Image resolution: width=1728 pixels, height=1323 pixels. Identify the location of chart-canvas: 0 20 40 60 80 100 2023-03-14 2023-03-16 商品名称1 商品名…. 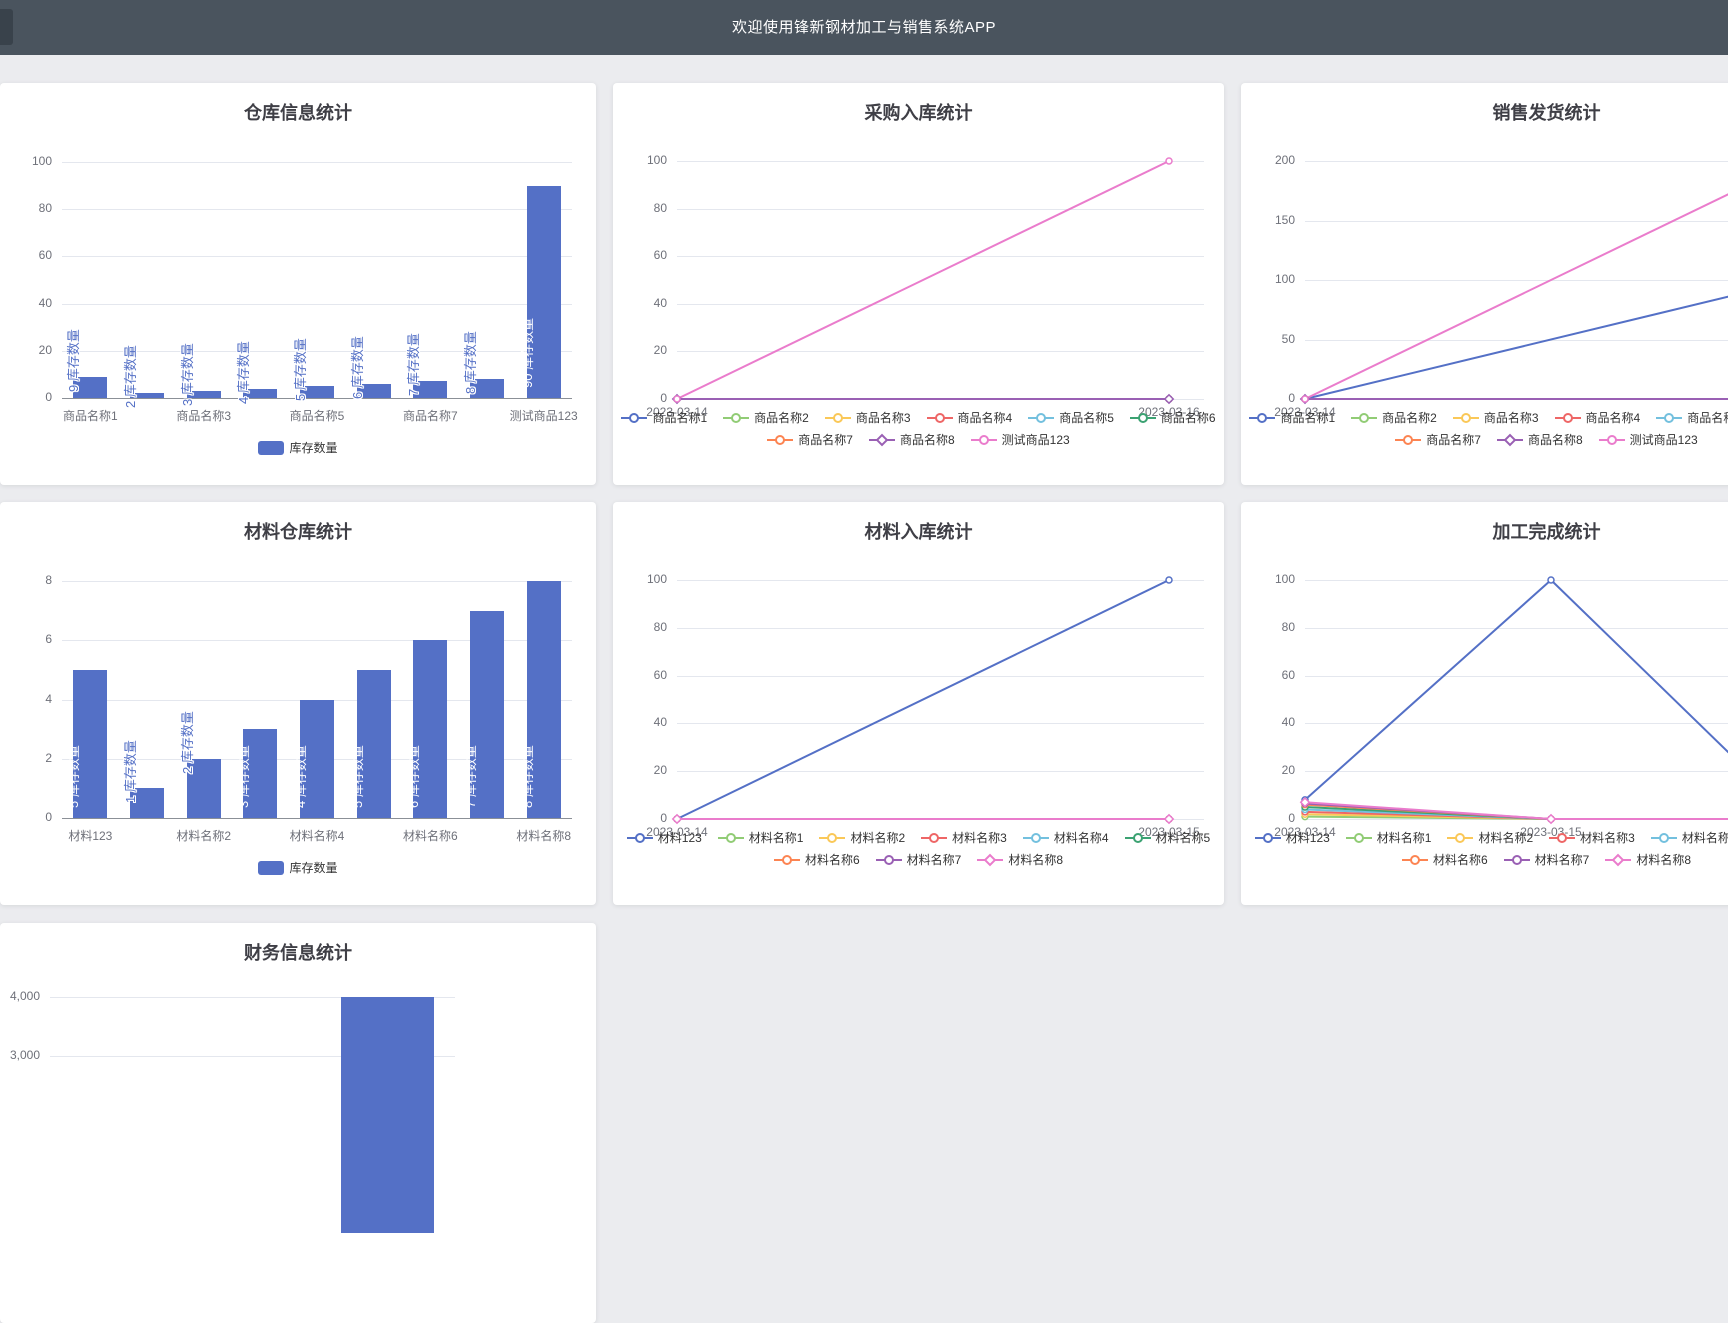
(918, 284).